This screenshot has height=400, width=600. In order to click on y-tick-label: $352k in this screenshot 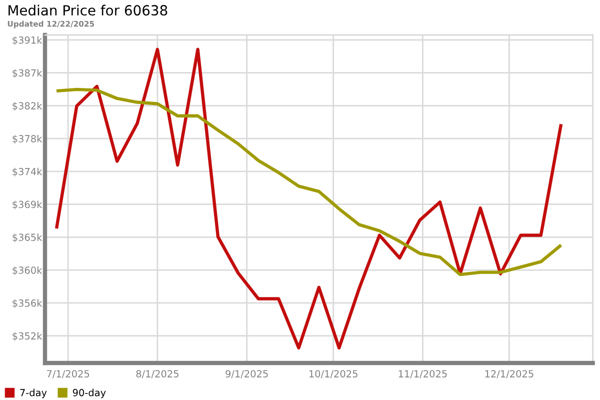, I will do `click(27, 336)`.